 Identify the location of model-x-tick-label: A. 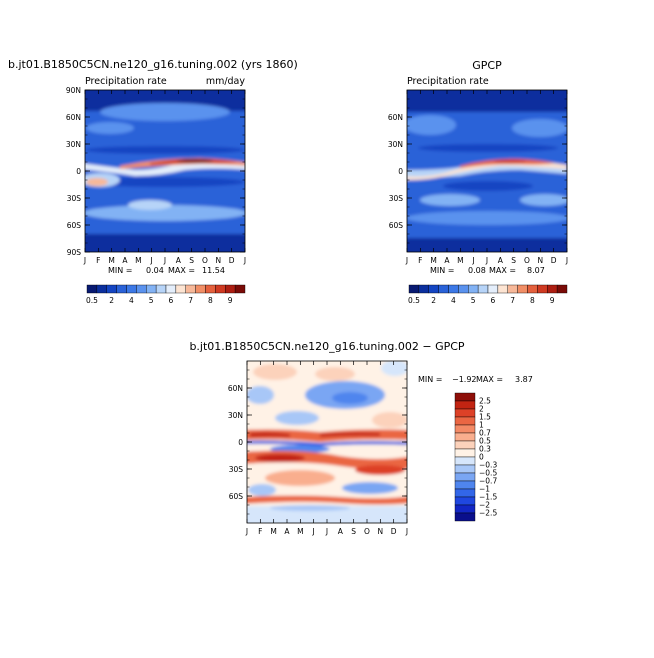
(179, 260).